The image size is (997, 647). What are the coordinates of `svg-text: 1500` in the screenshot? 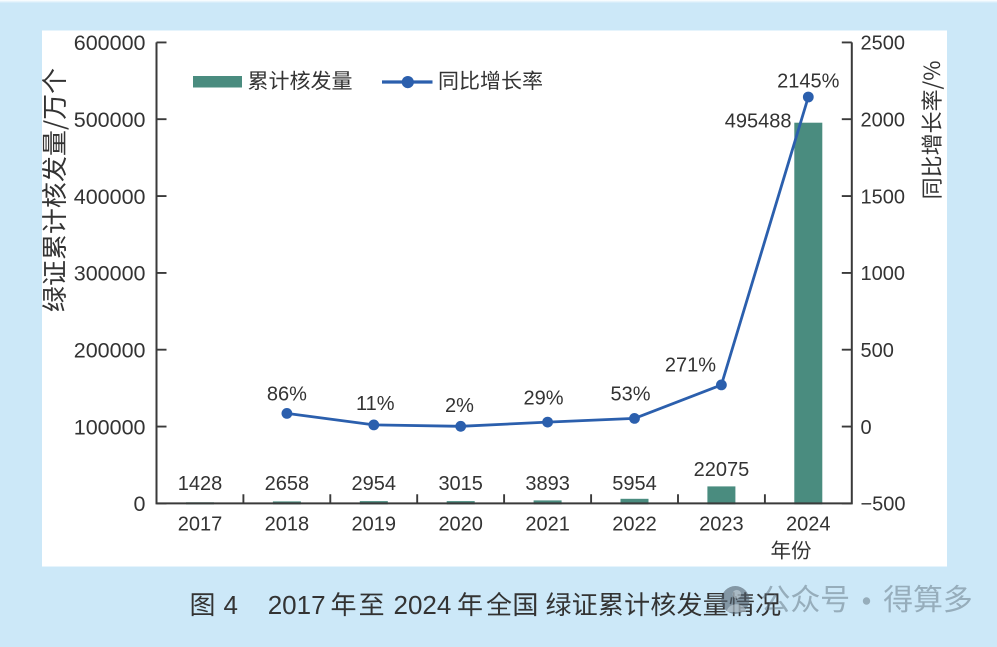 It's located at (883, 197).